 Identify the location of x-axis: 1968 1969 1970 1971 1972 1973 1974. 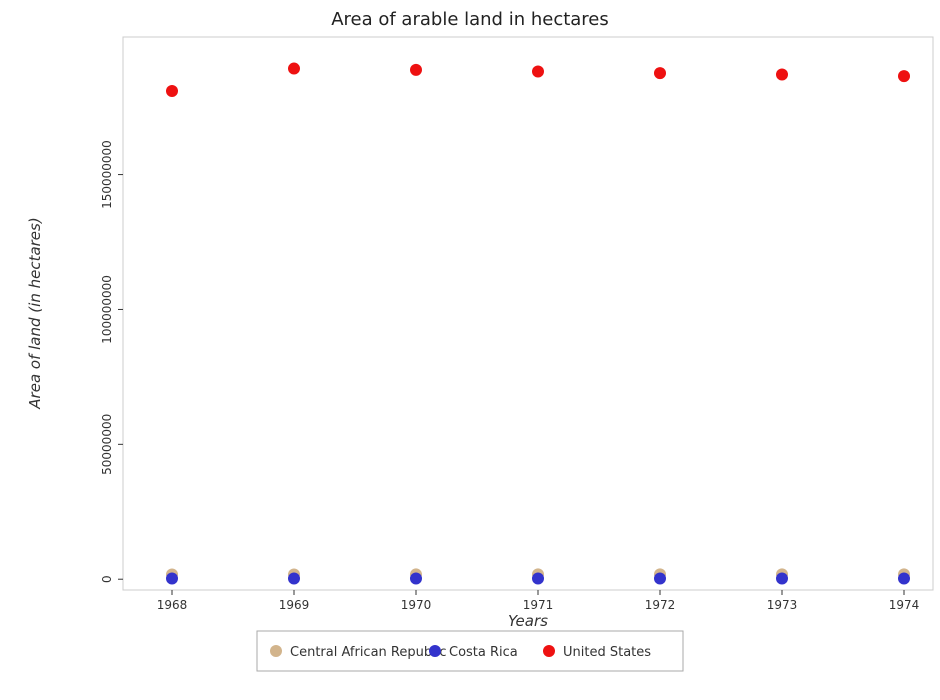
(538, 601).